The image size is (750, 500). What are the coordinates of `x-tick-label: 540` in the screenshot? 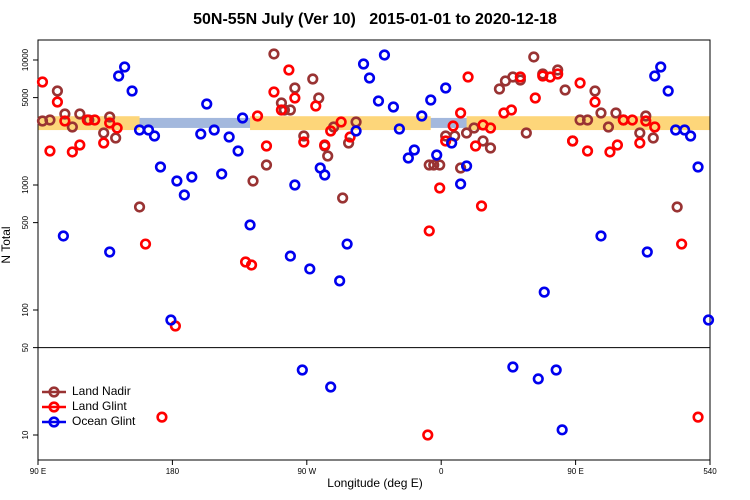 It's located at (710, 471).